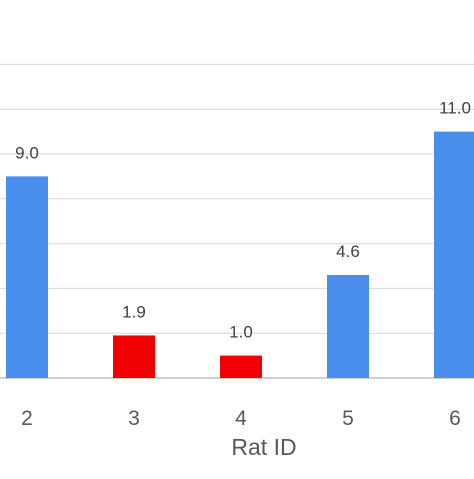 This screenshot has width=474, height=479. Describe the element at coordinates (348, 251) in the screenshot. I see `value-label-rat-5: 4.6` at that location.